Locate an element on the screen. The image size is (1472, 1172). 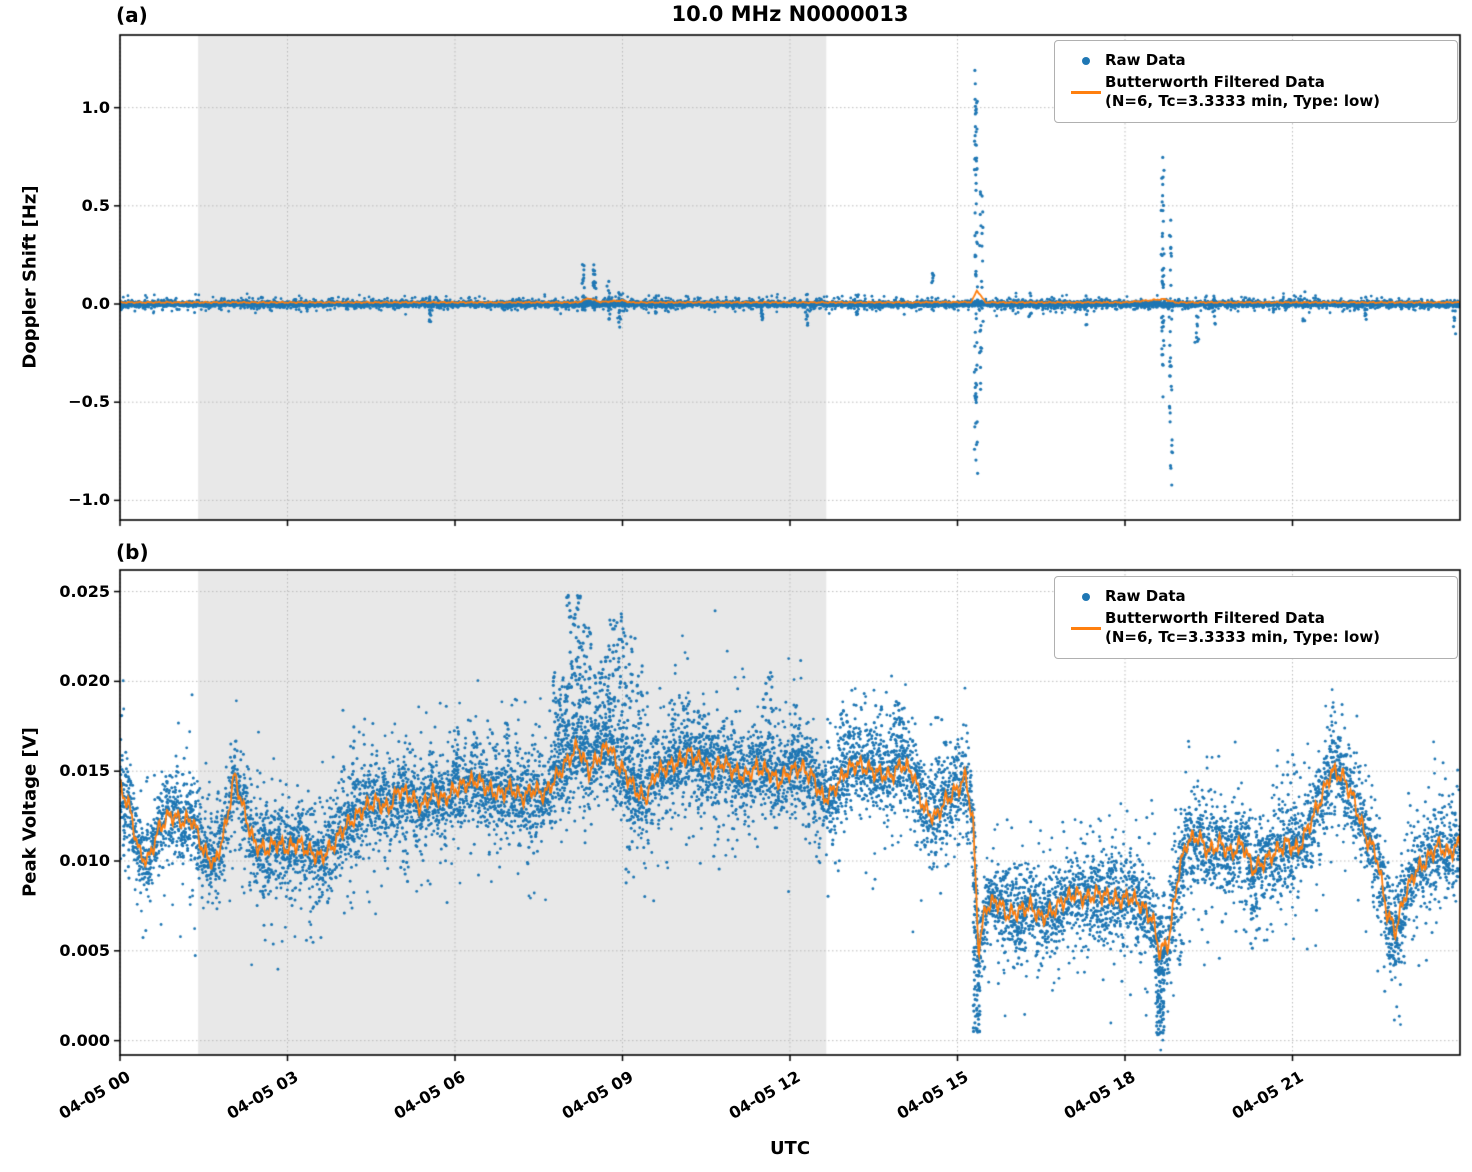
y-tick-label: 0.015 is located at coordinates (84, 771).